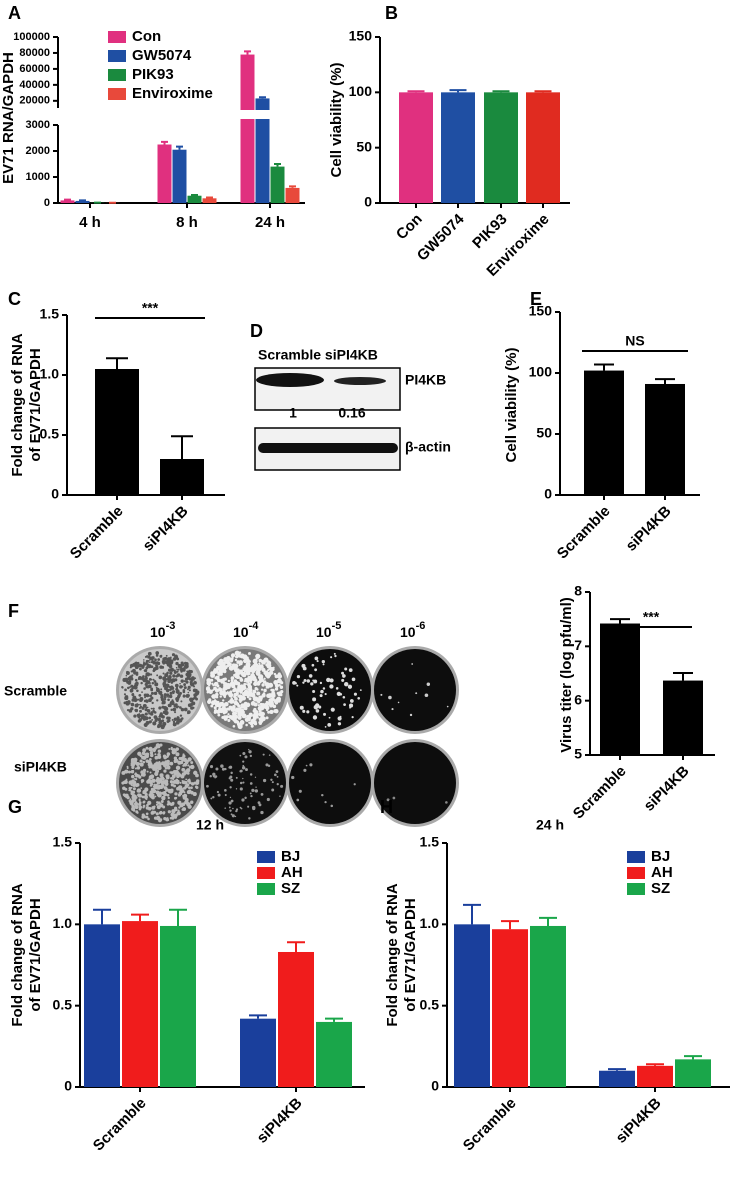 The width and height of the screenshot is (733, 1189). I want to click on y-axis-label: of EV71/GAPDH, so click(35, 404).